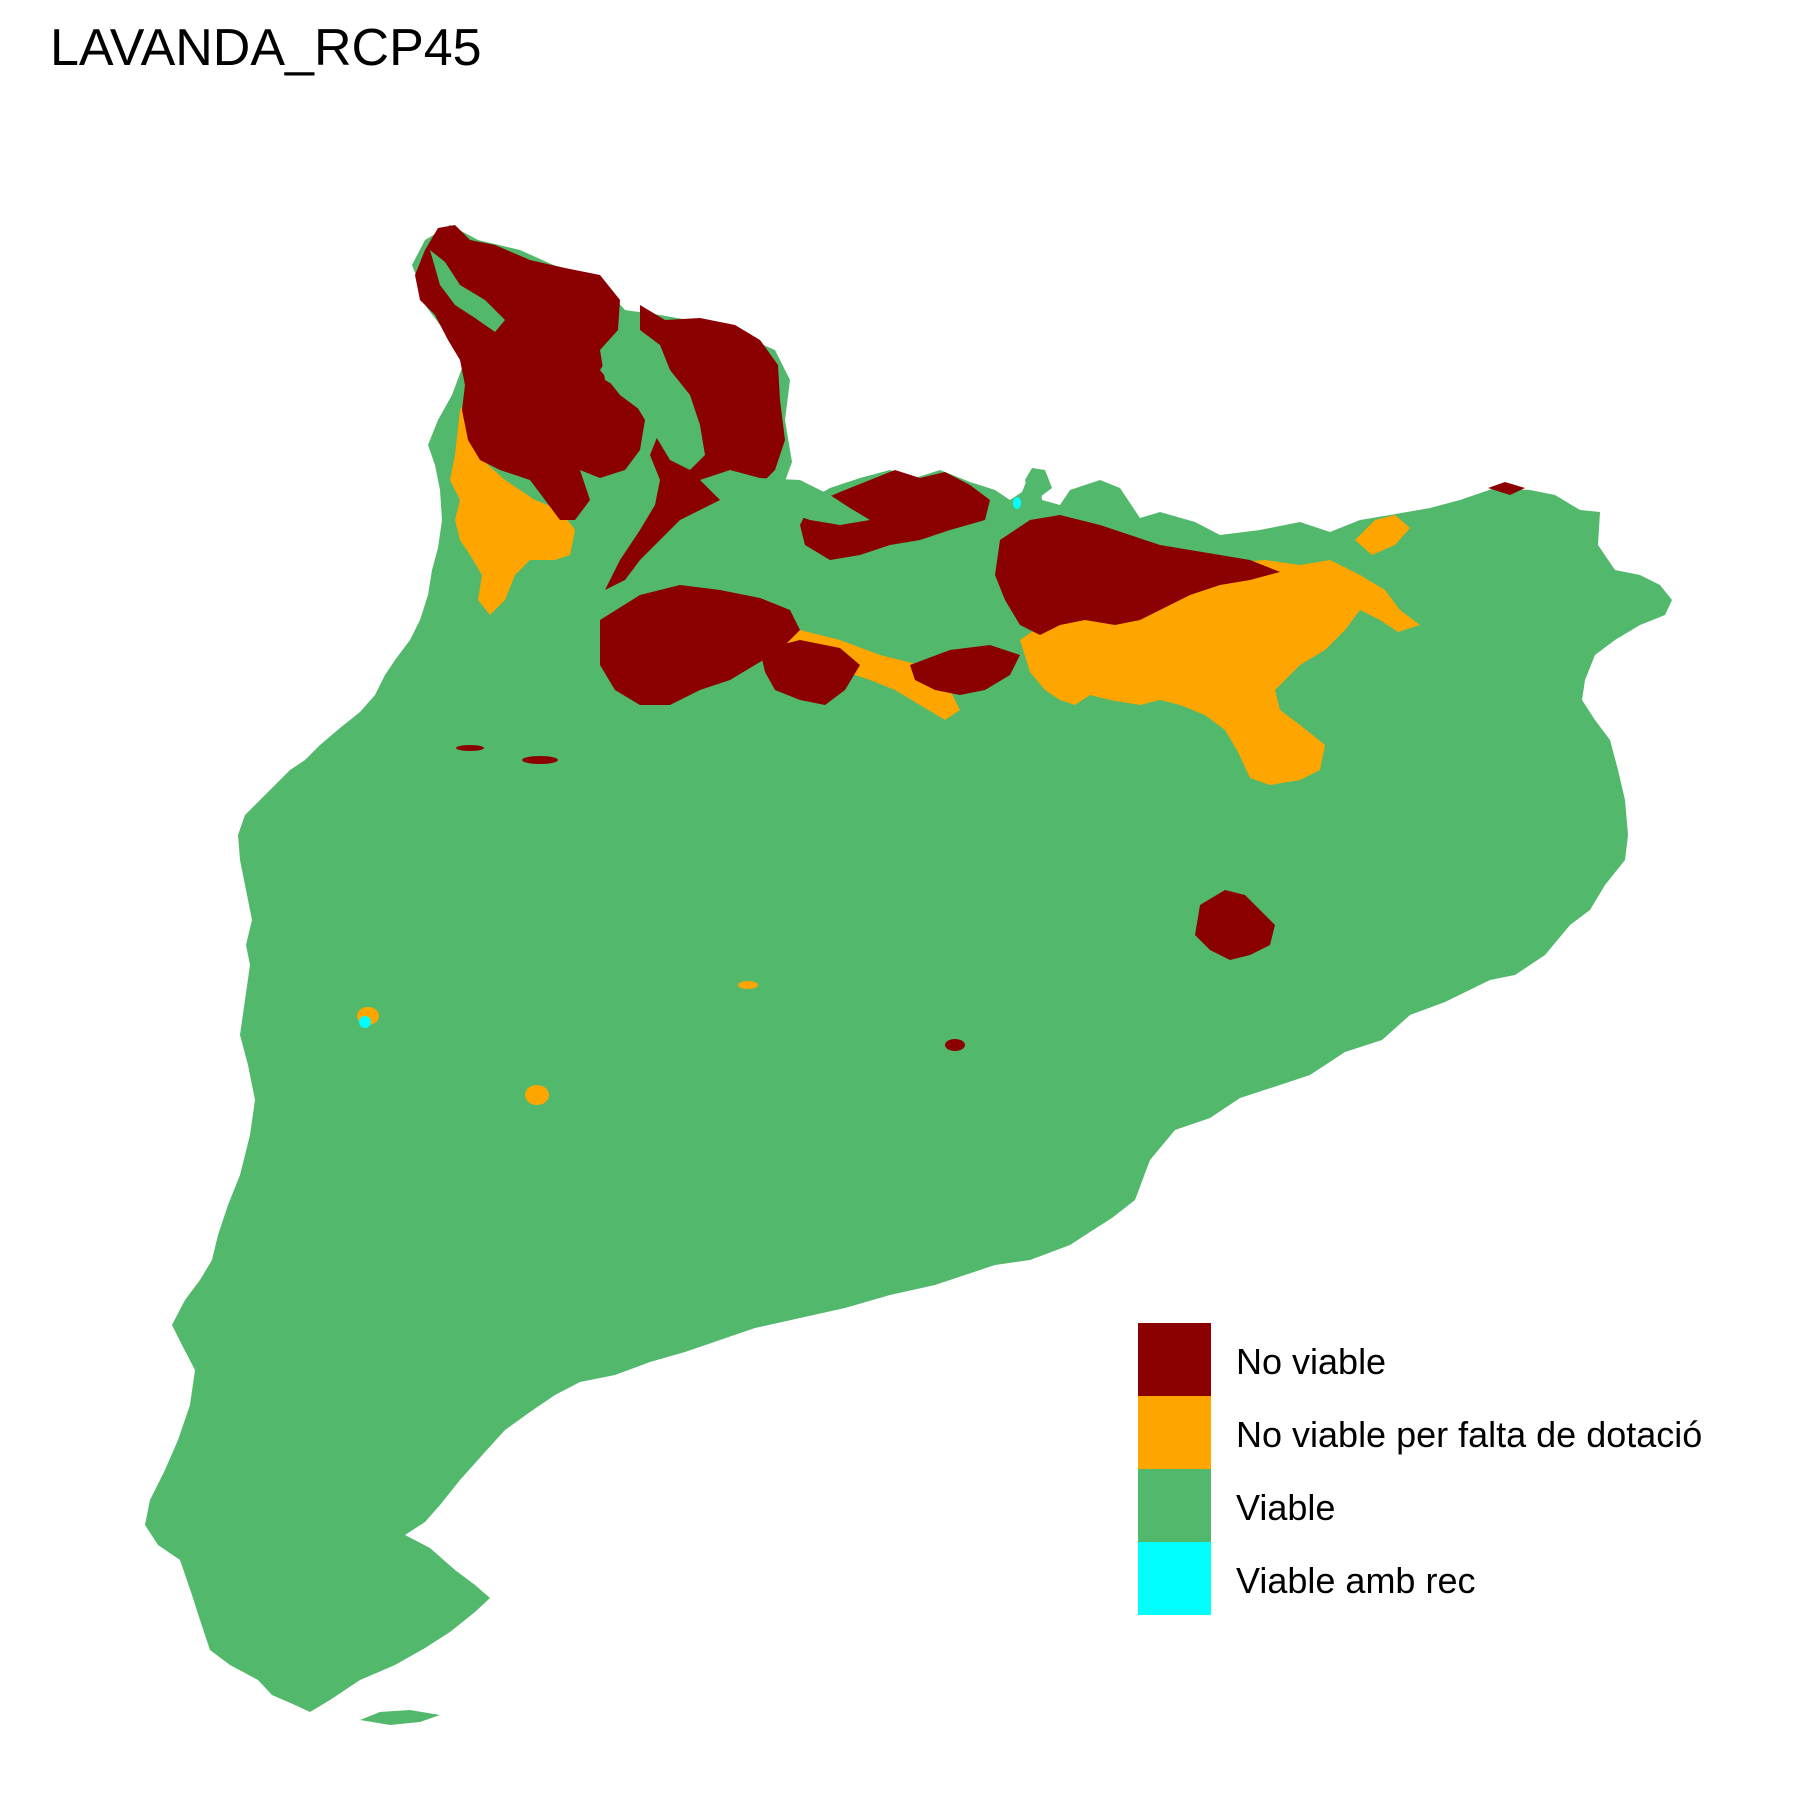 The height and width of the screenshot is (1800, 1800). I want to click on legend-label: Viable, so click(1286, 1507).